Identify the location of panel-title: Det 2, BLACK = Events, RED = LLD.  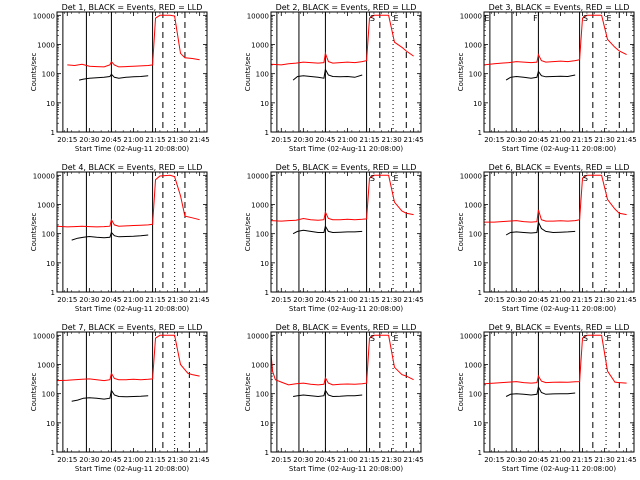
(346, 7).